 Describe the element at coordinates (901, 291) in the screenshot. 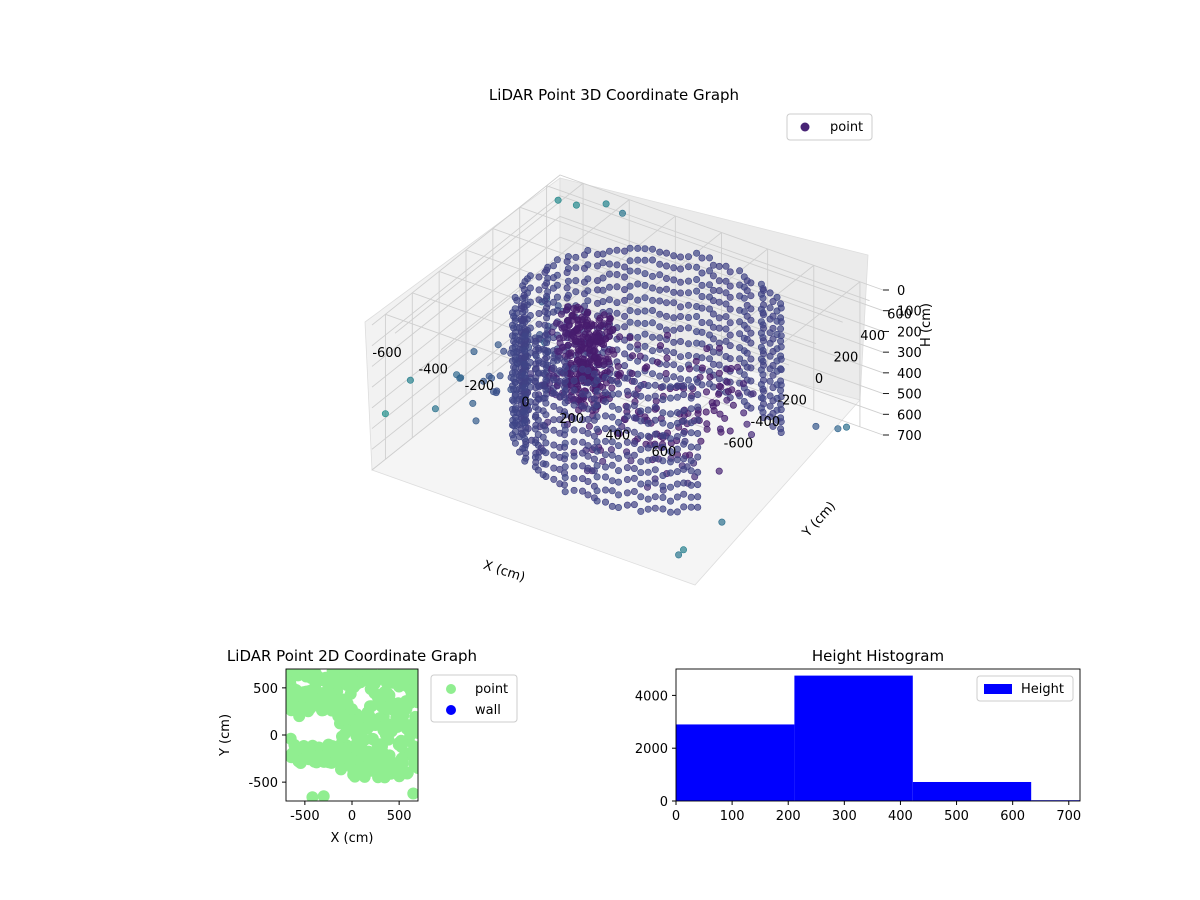

I see `z-tick-3d: 0` at that location.